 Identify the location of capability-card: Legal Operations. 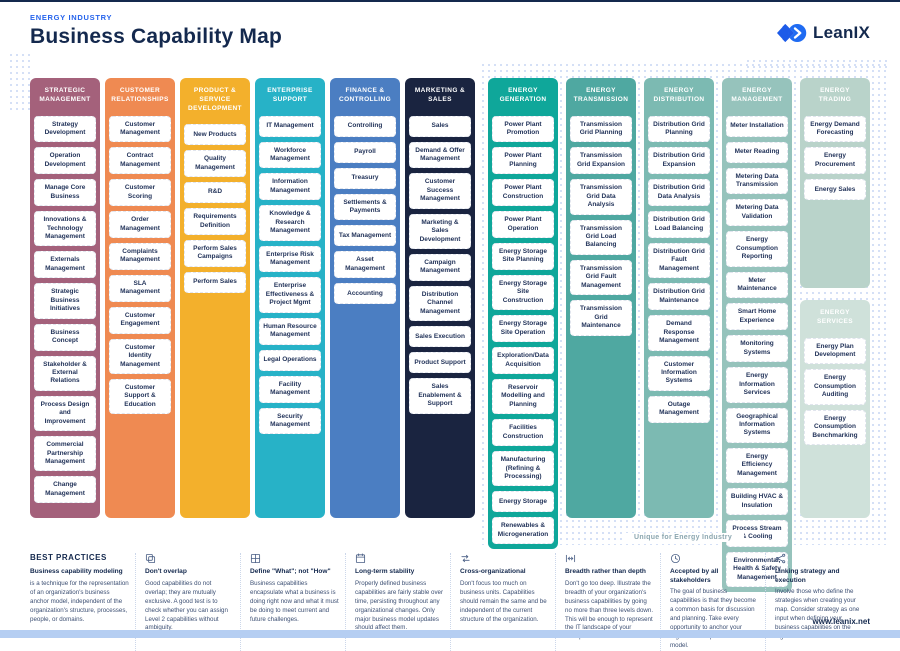
(290, 360).